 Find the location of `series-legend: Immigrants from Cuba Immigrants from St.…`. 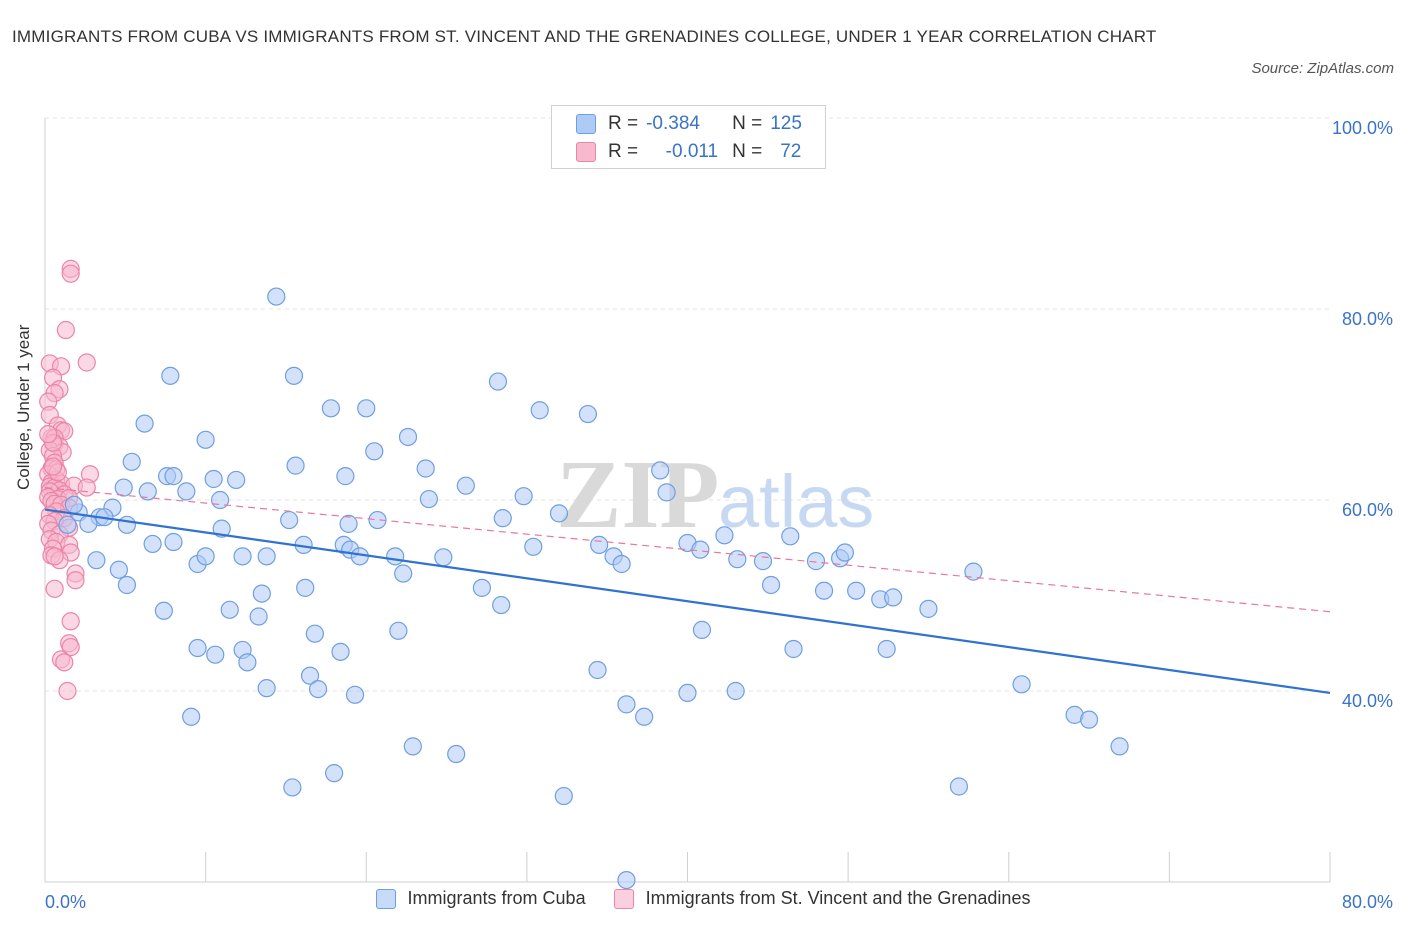

series-legend: Immigrants from Cuba Immigrants from St.… is located at coordinates (703, 898).